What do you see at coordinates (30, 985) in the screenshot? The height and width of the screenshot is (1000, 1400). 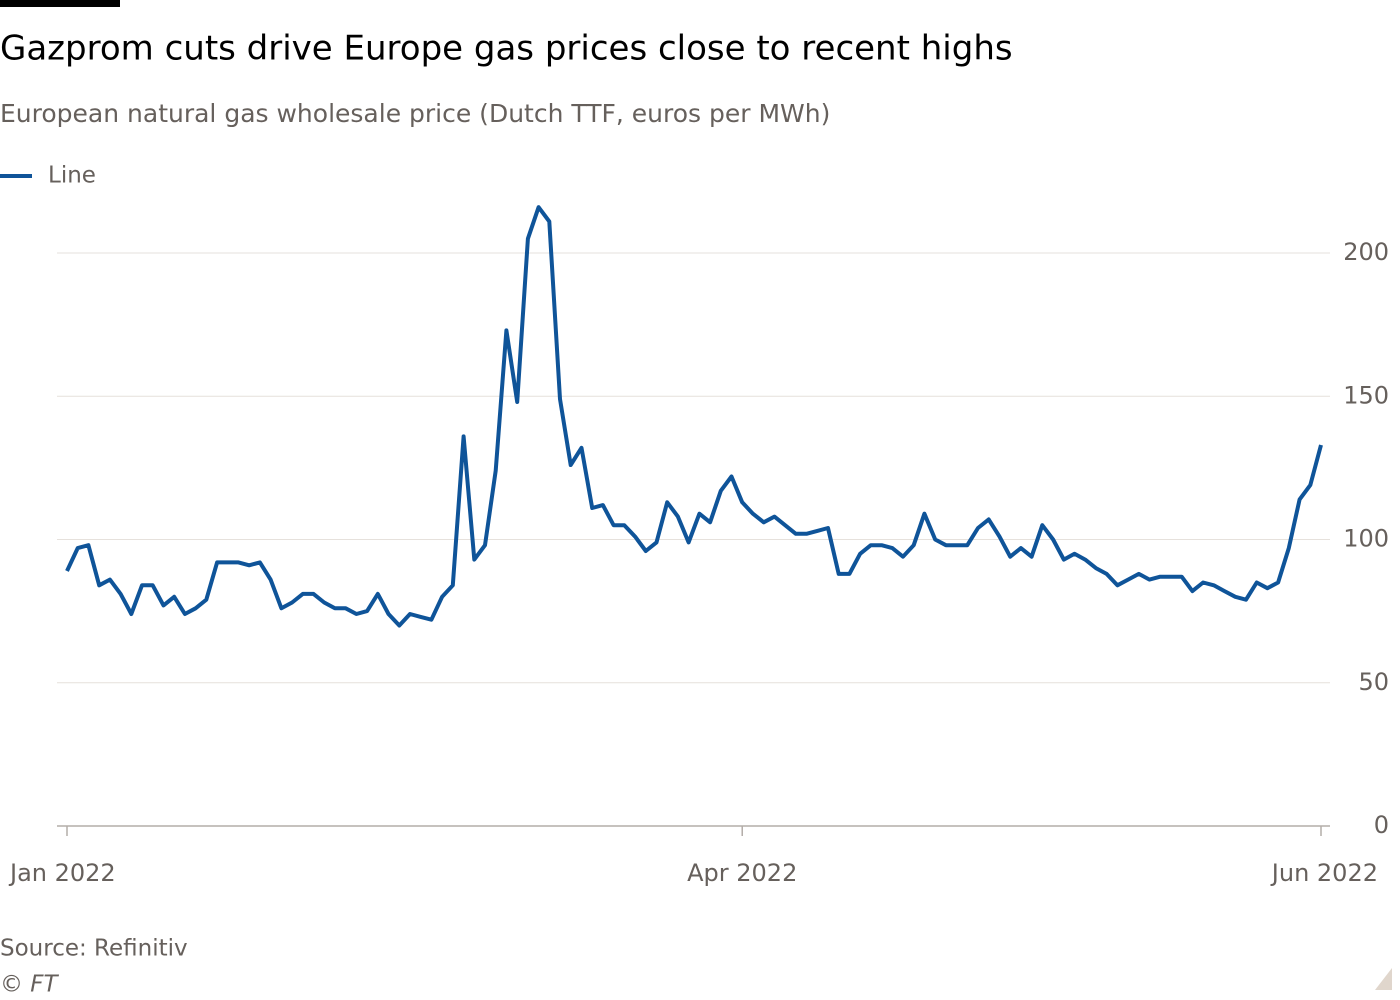 I see `credit: © FT` at bounding box center [30, 985].